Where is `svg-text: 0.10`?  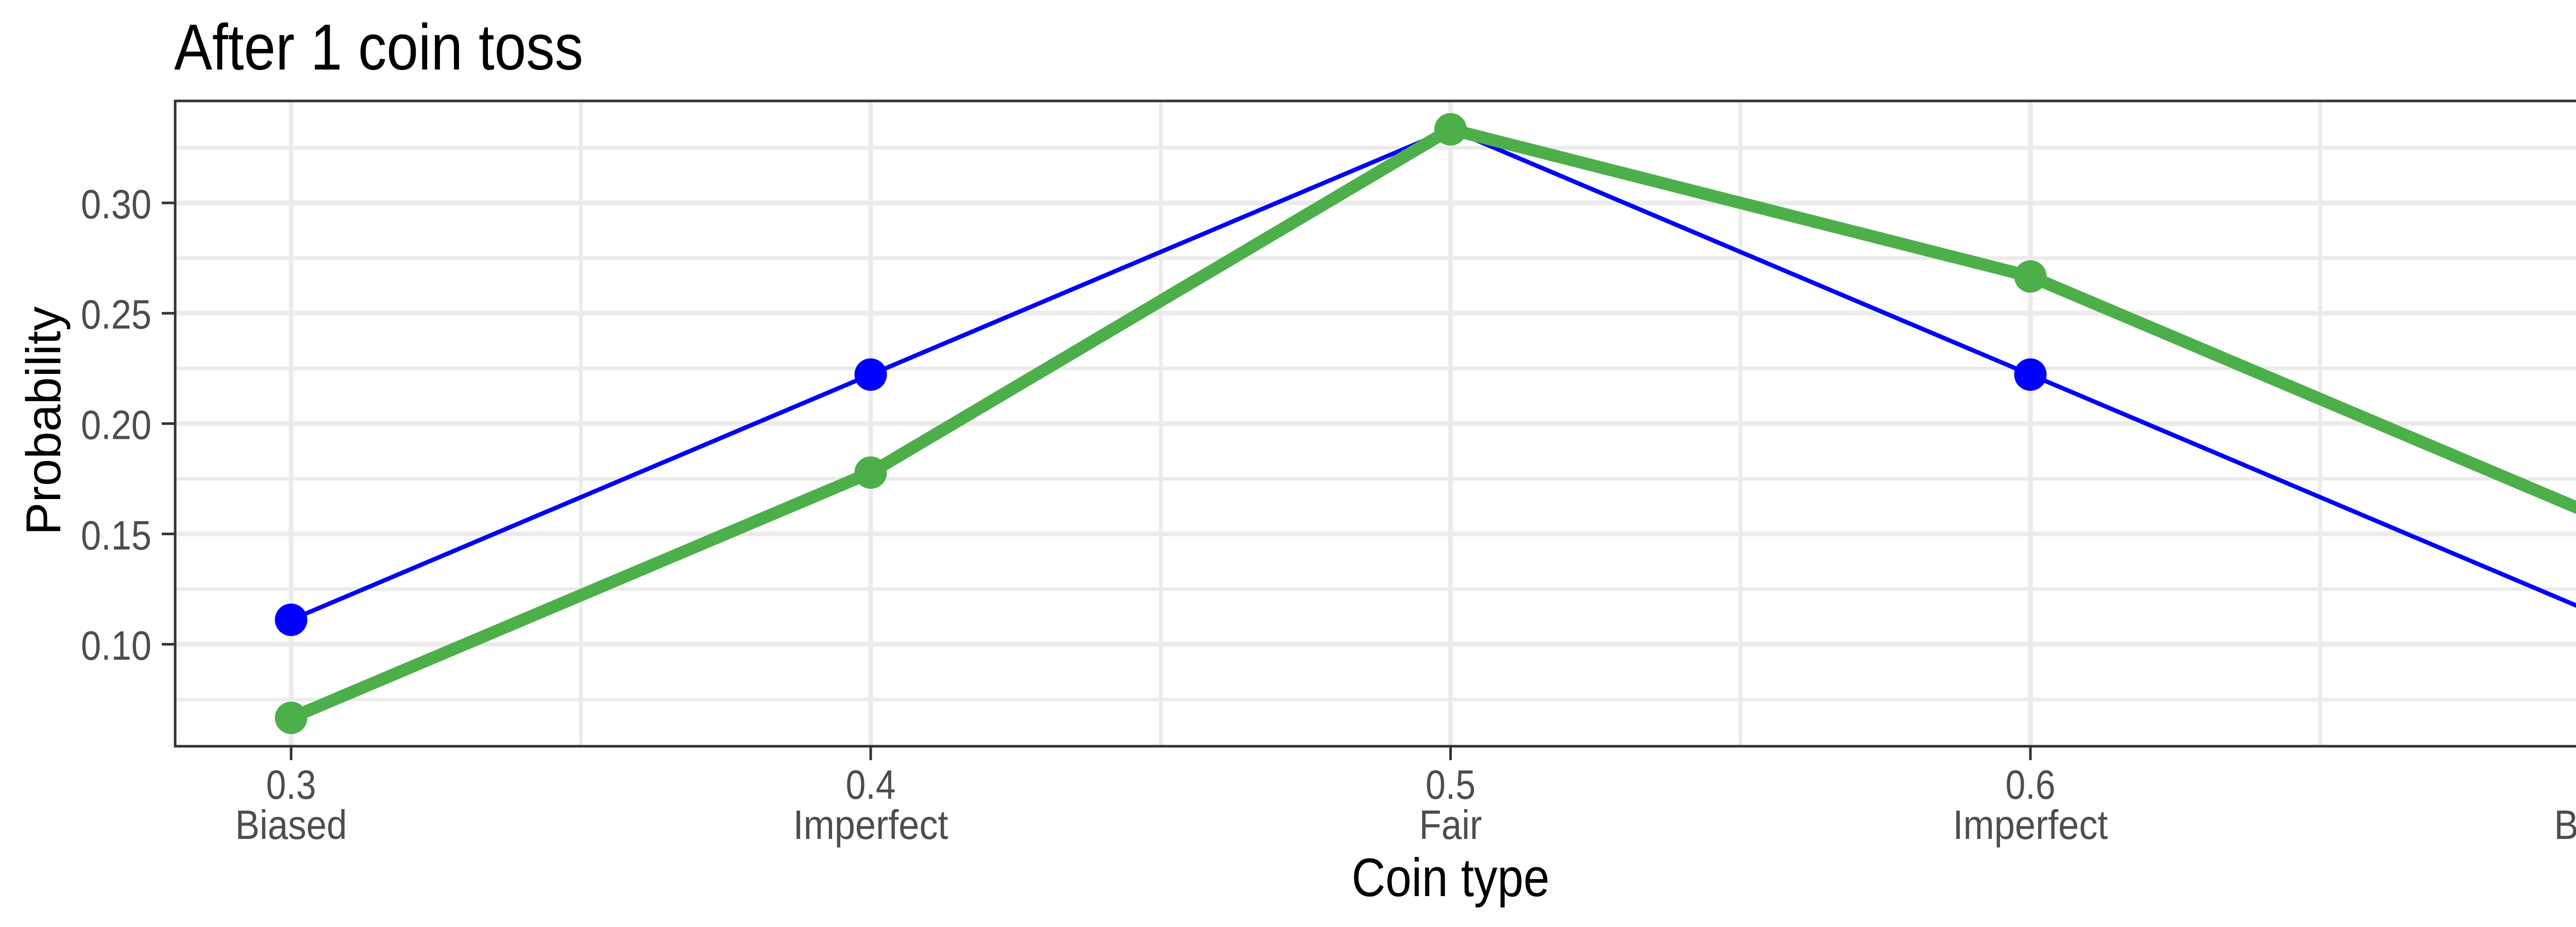
svg-text: 0.10 is located at coordinates (116, 646).